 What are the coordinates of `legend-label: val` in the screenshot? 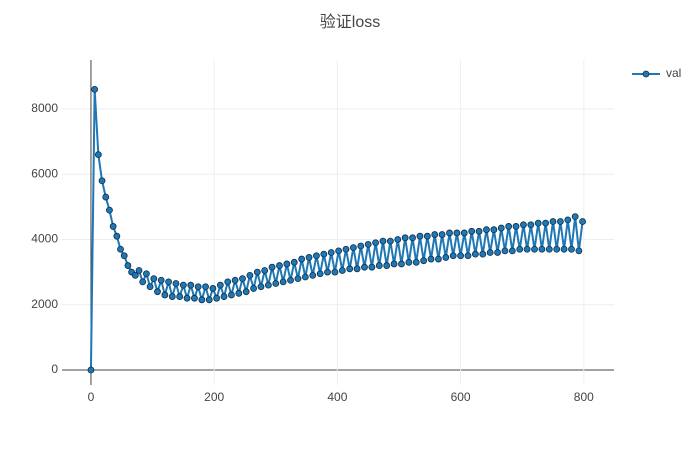 It's located at (673, 73).